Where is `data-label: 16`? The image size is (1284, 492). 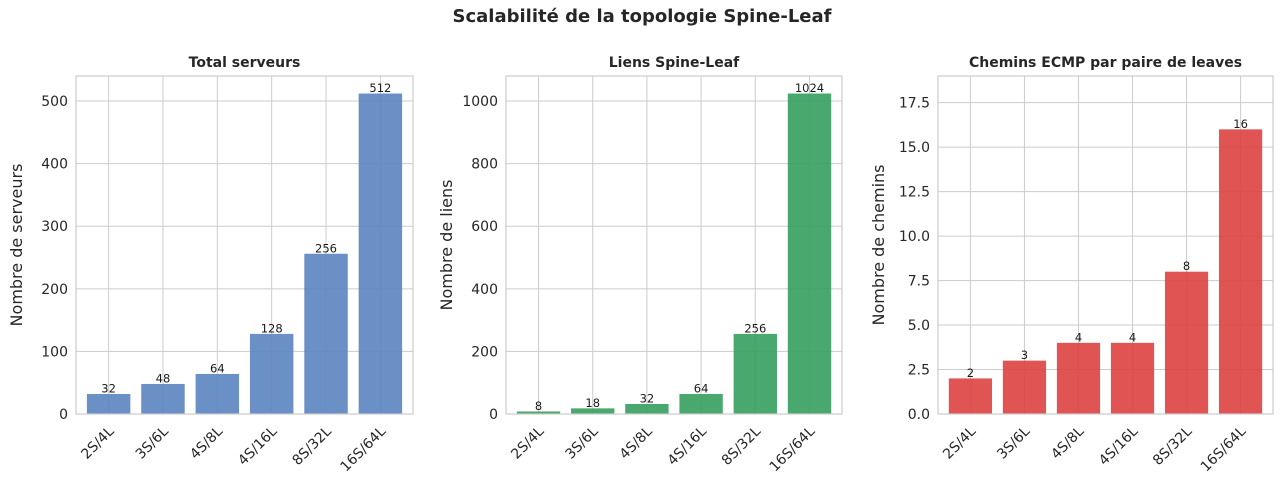
data-label: 16 is located at coordinates (1240, 124).